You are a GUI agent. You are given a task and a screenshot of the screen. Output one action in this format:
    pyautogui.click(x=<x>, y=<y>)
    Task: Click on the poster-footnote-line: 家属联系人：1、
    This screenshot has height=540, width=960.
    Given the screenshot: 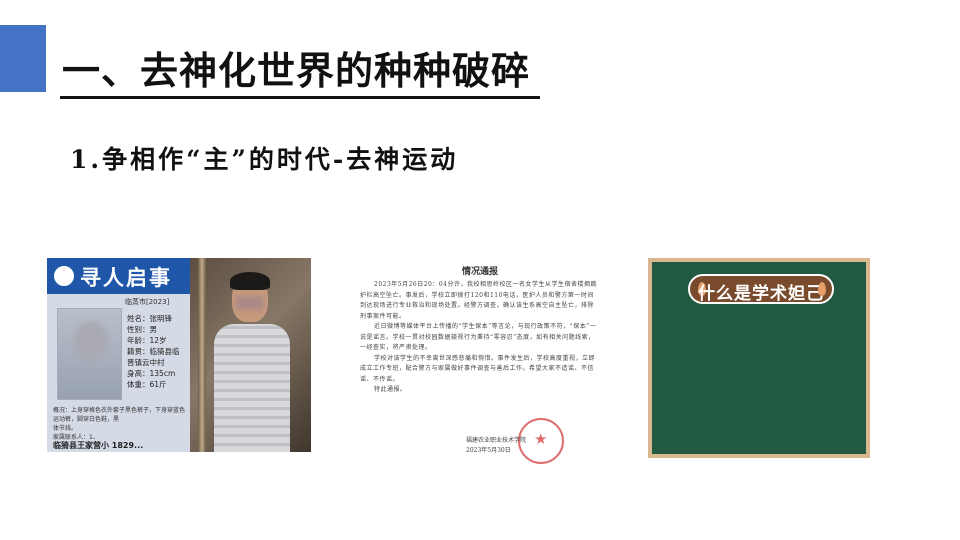 What is the action you would take?
    pyautogui.click(x=76, y=437)
    